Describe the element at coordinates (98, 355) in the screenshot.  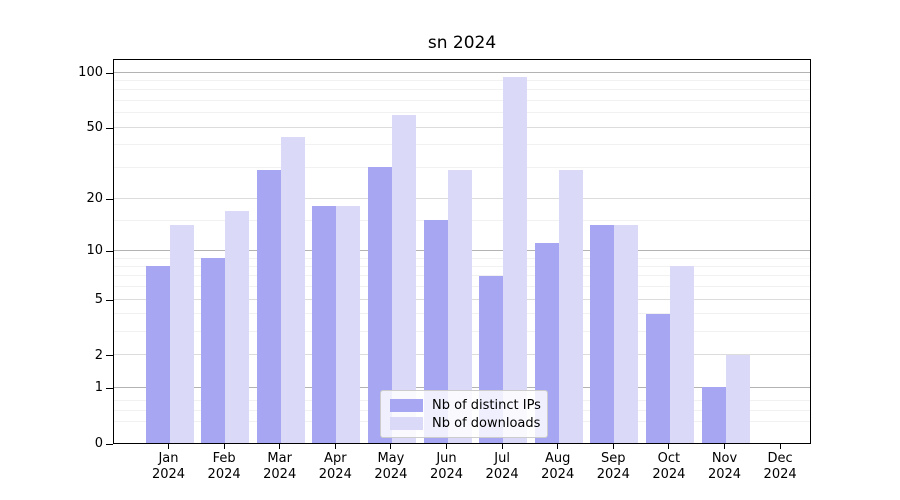
I see `y-tick-label-2: 2` at that location.